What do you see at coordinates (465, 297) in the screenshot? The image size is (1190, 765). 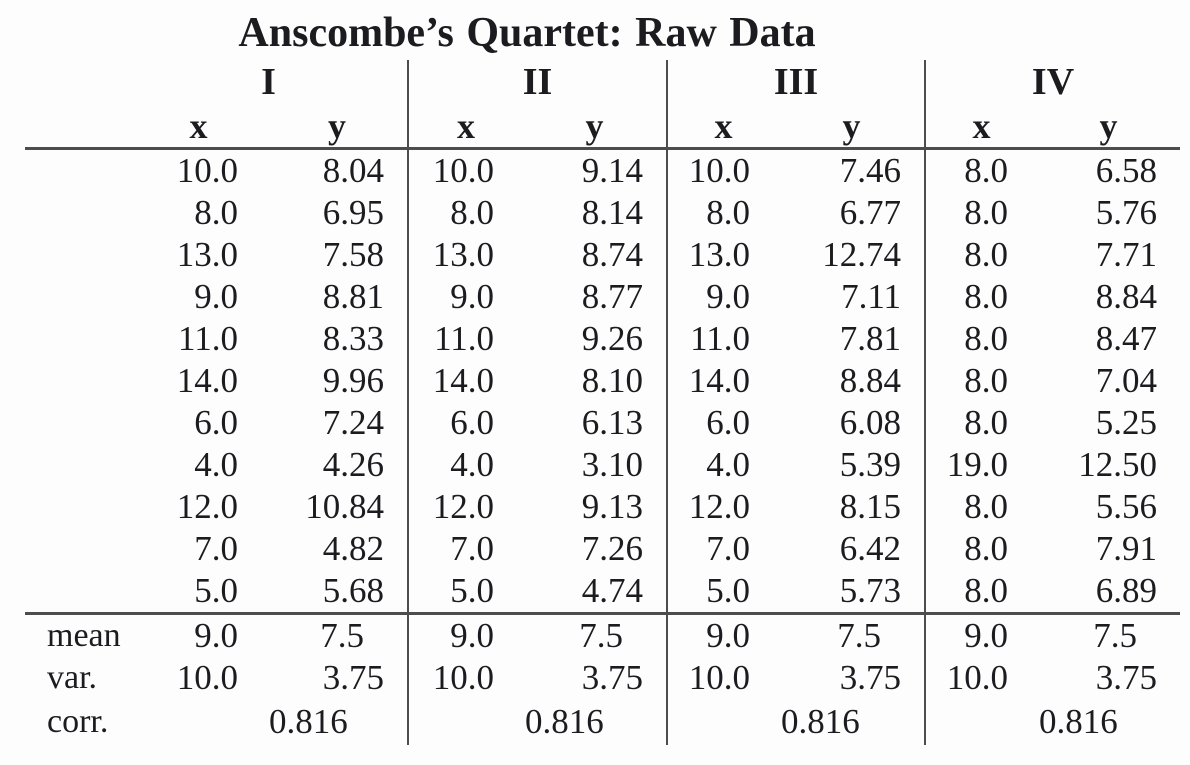 I see `cell-II-x: 9.0` at bounding box center [465, 297].